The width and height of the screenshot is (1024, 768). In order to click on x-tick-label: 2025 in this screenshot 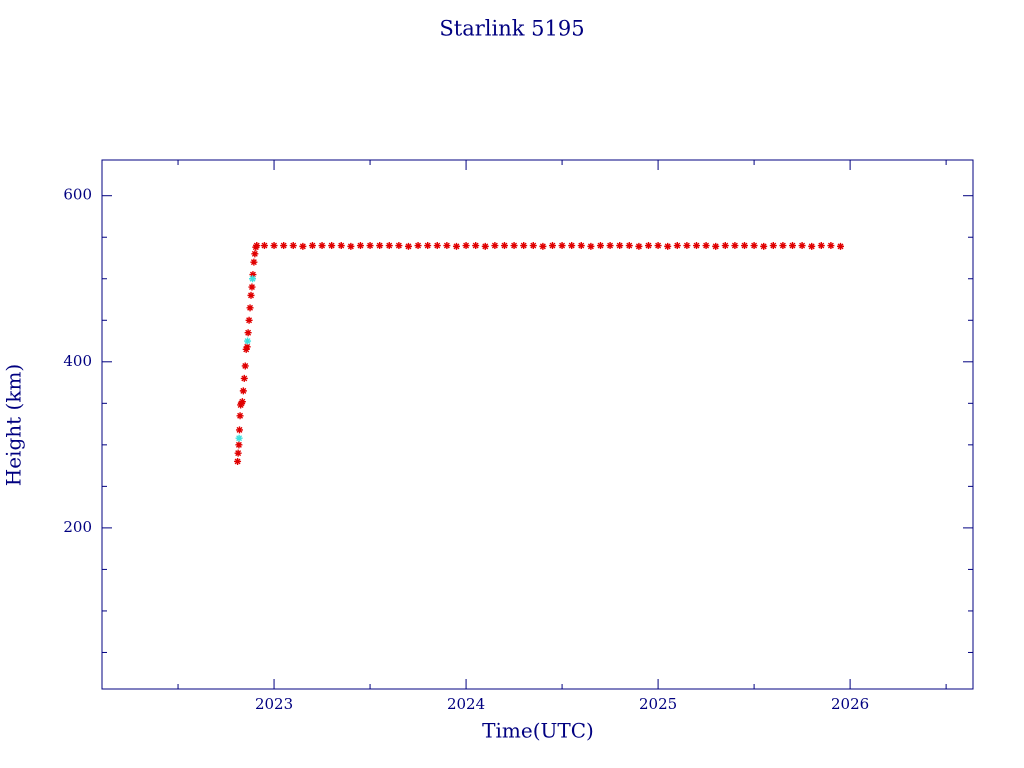, I will do `click(658, 704)`.